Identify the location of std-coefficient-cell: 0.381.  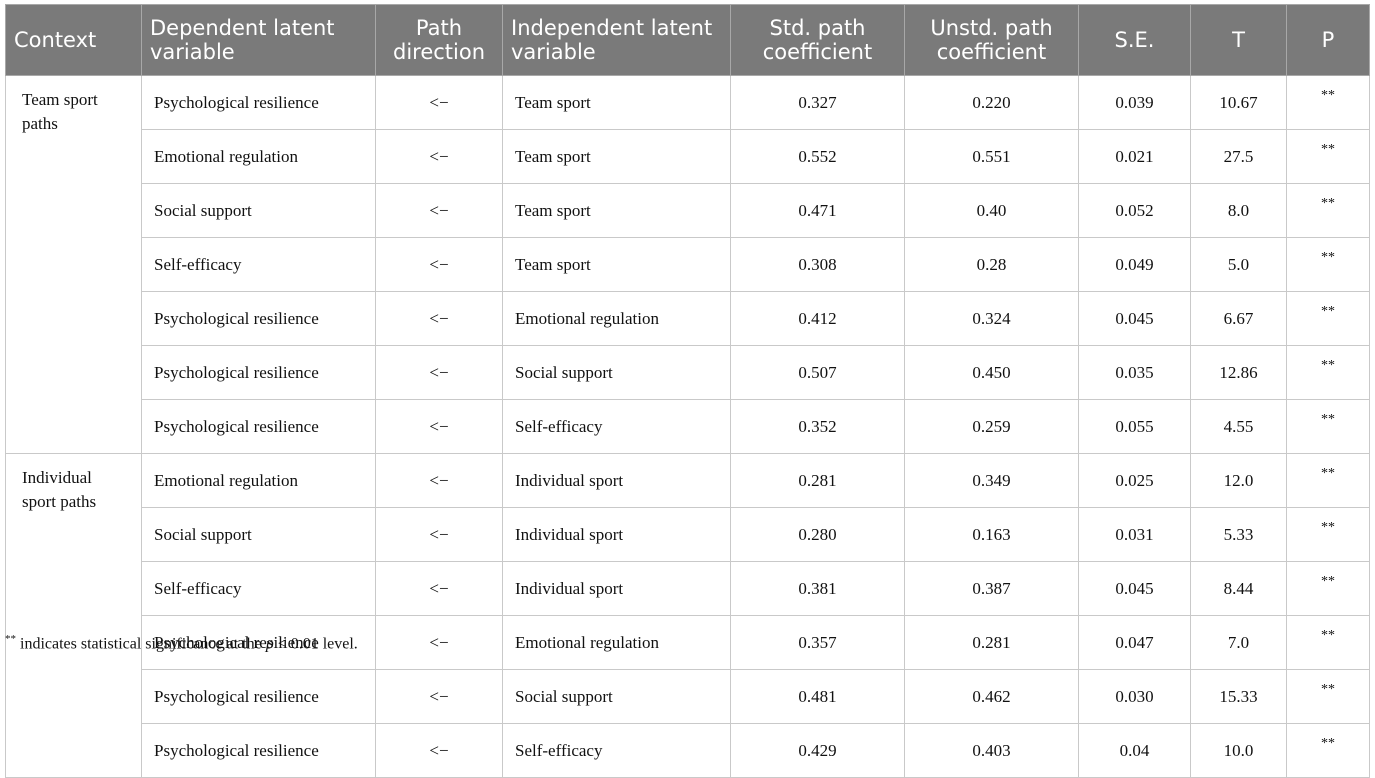
(817, 588).